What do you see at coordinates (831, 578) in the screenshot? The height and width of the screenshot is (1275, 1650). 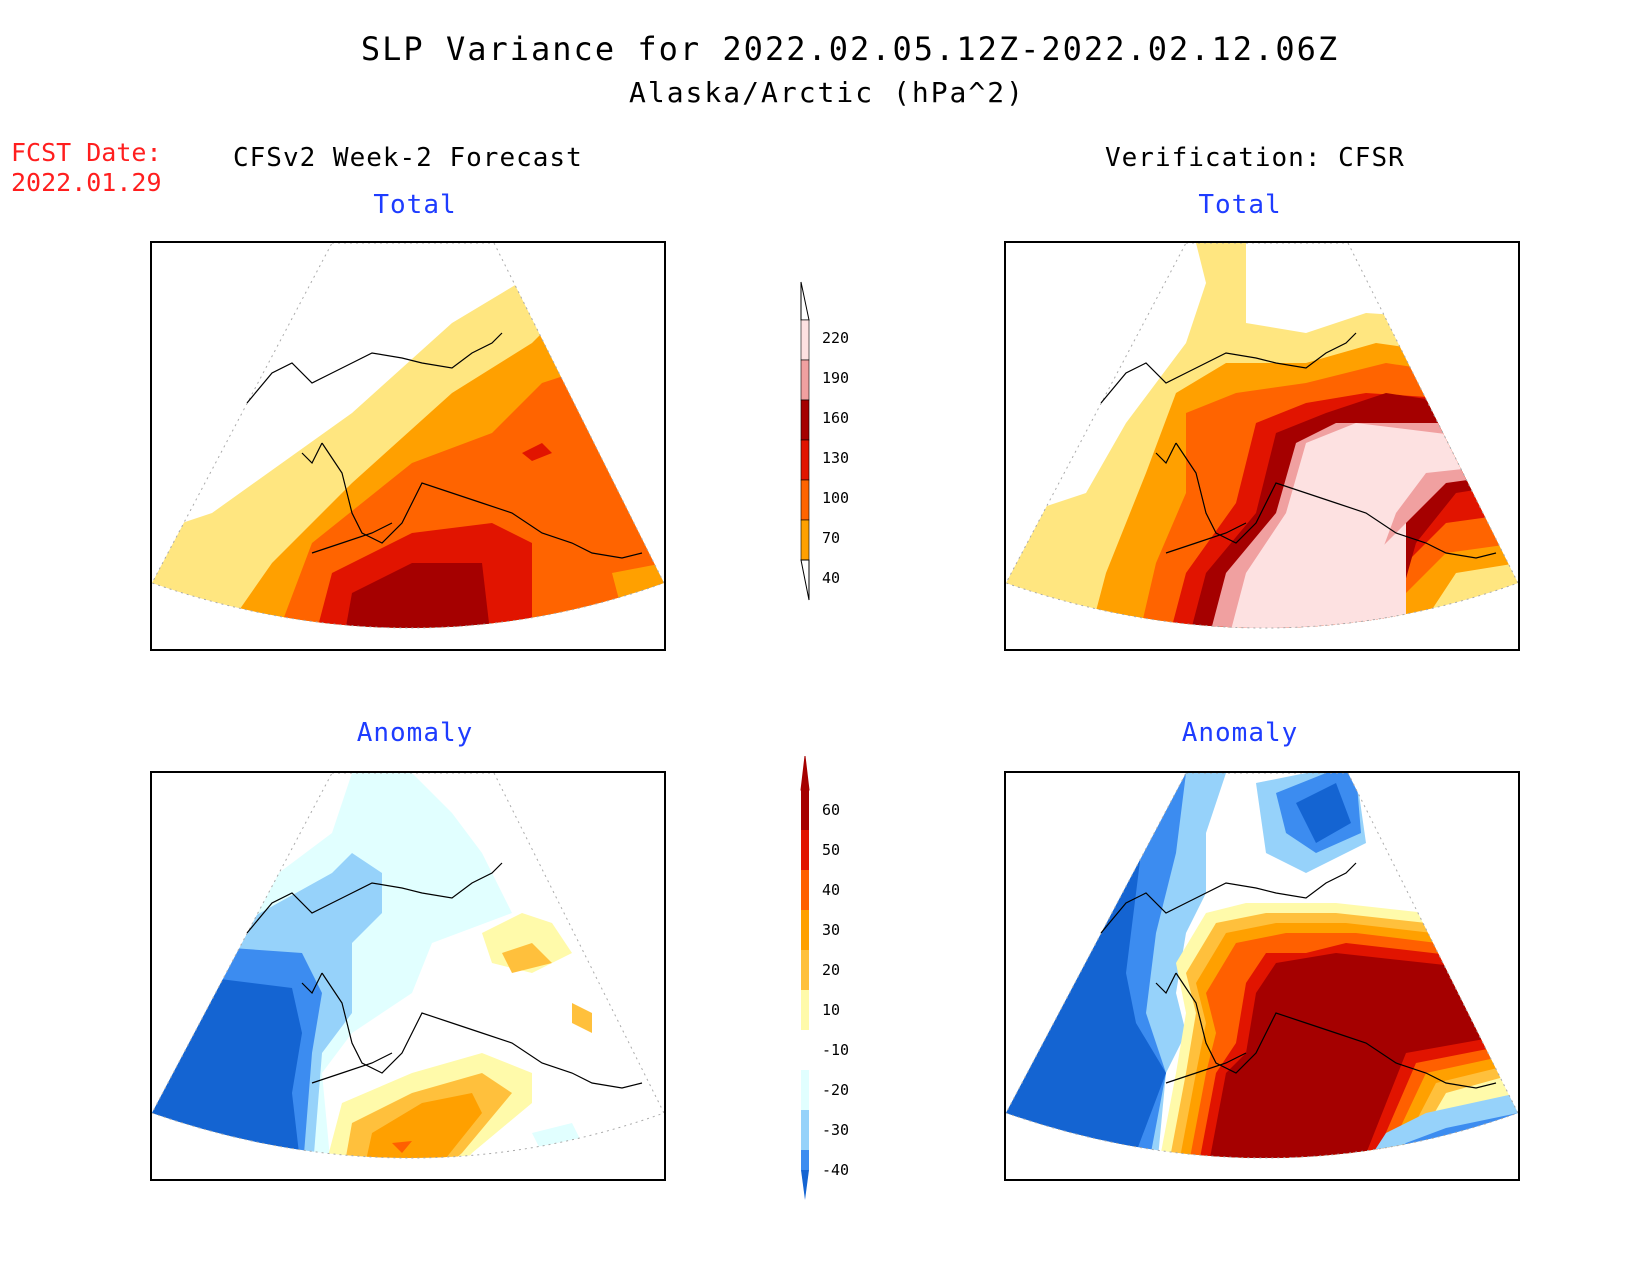 I see `total-tick-40: 40` at bounding box center [831, 578].